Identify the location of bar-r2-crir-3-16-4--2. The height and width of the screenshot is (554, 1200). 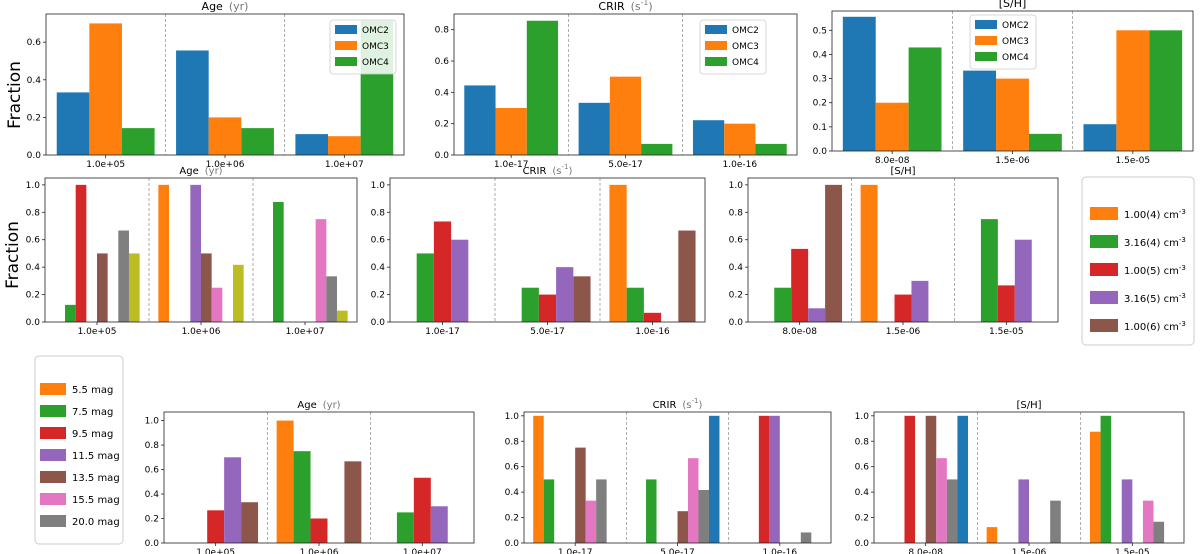
(635, 304).